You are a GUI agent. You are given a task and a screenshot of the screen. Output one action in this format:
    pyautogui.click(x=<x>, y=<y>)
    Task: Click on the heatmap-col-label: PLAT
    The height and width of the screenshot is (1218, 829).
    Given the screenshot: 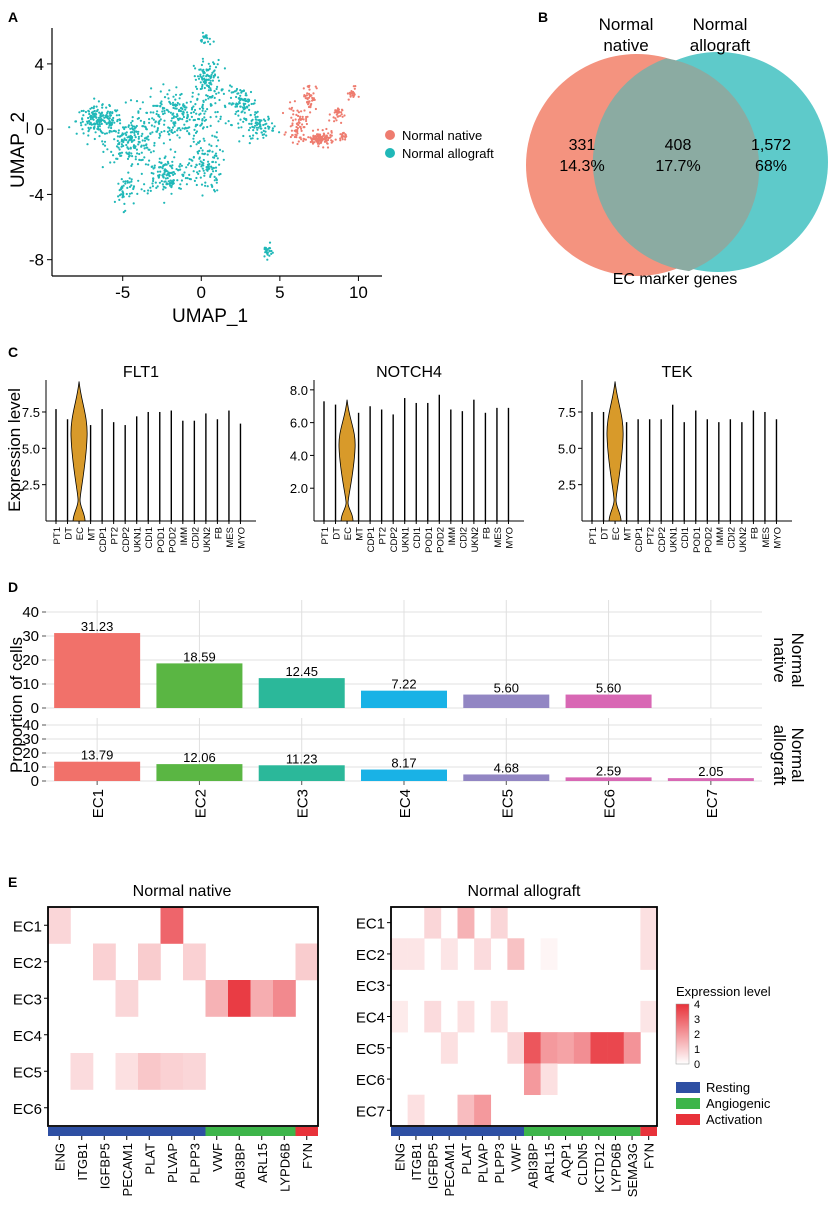 What is the action you would take?
    pyautogui.click(x=466, y=1159)
    